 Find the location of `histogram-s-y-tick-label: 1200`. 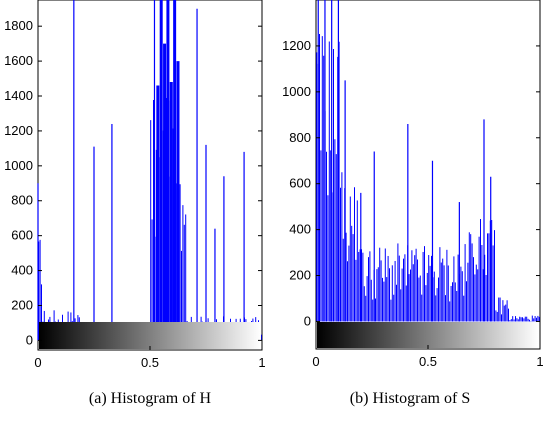

histogram-s-y-tick-label: 1200 is located at coordinates (296, 45).